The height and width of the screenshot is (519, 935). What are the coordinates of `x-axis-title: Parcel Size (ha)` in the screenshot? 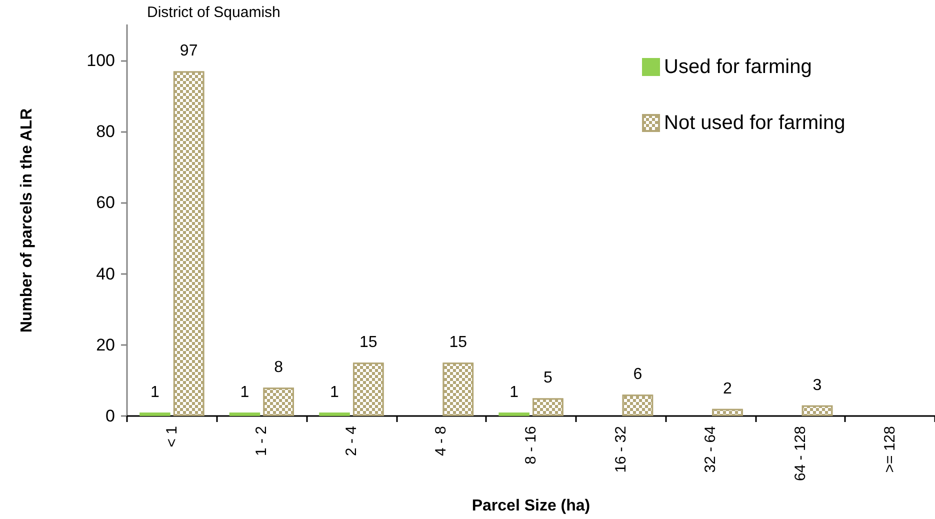 It's located at (531, 506).